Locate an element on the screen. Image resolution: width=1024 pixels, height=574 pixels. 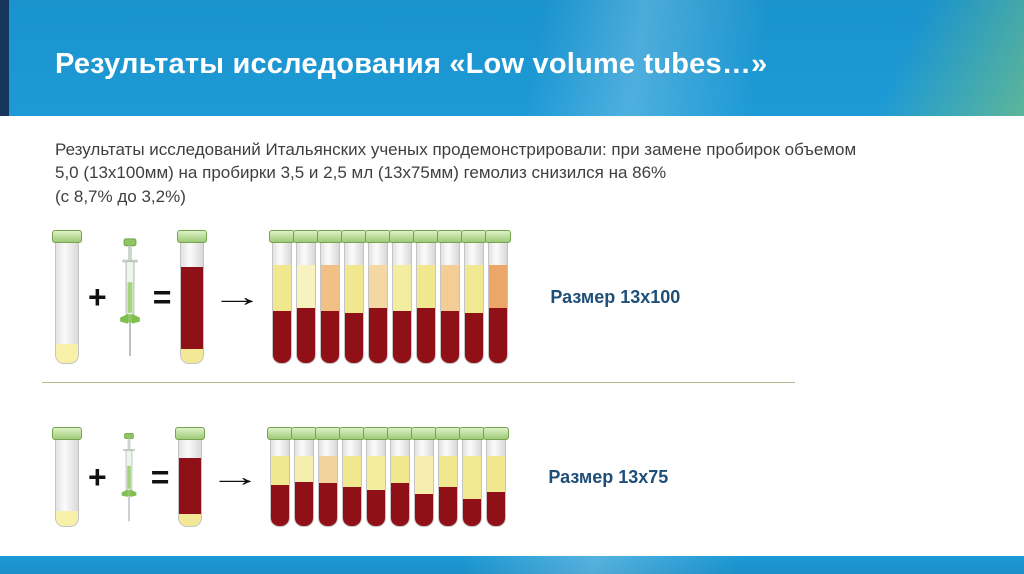
body-line-3: (с 8,7% до 3,2%) is located at coordinates (120, 196).